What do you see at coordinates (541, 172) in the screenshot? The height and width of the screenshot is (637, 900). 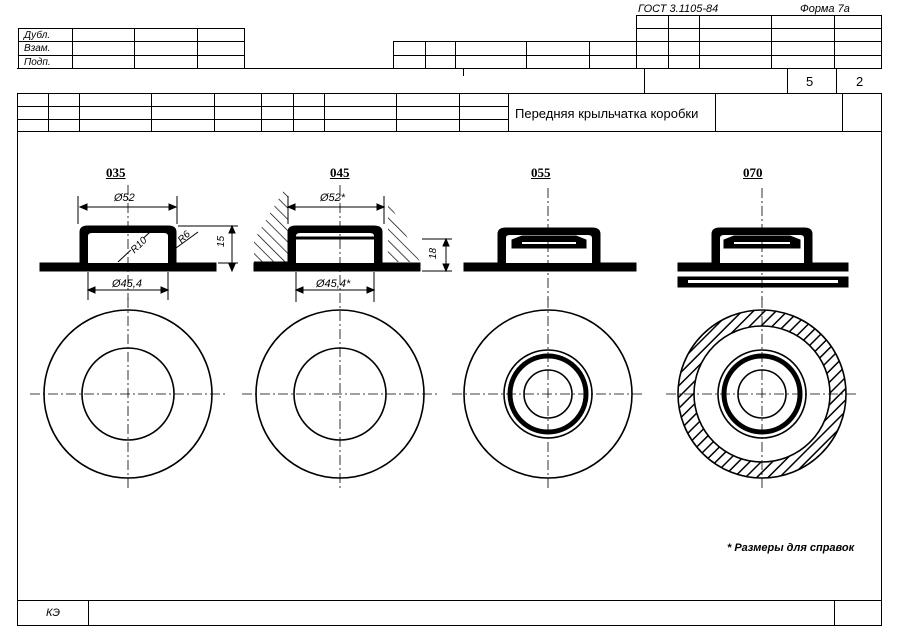 I see `drawing-055-caption: 055` at bounding box center [541, 172].